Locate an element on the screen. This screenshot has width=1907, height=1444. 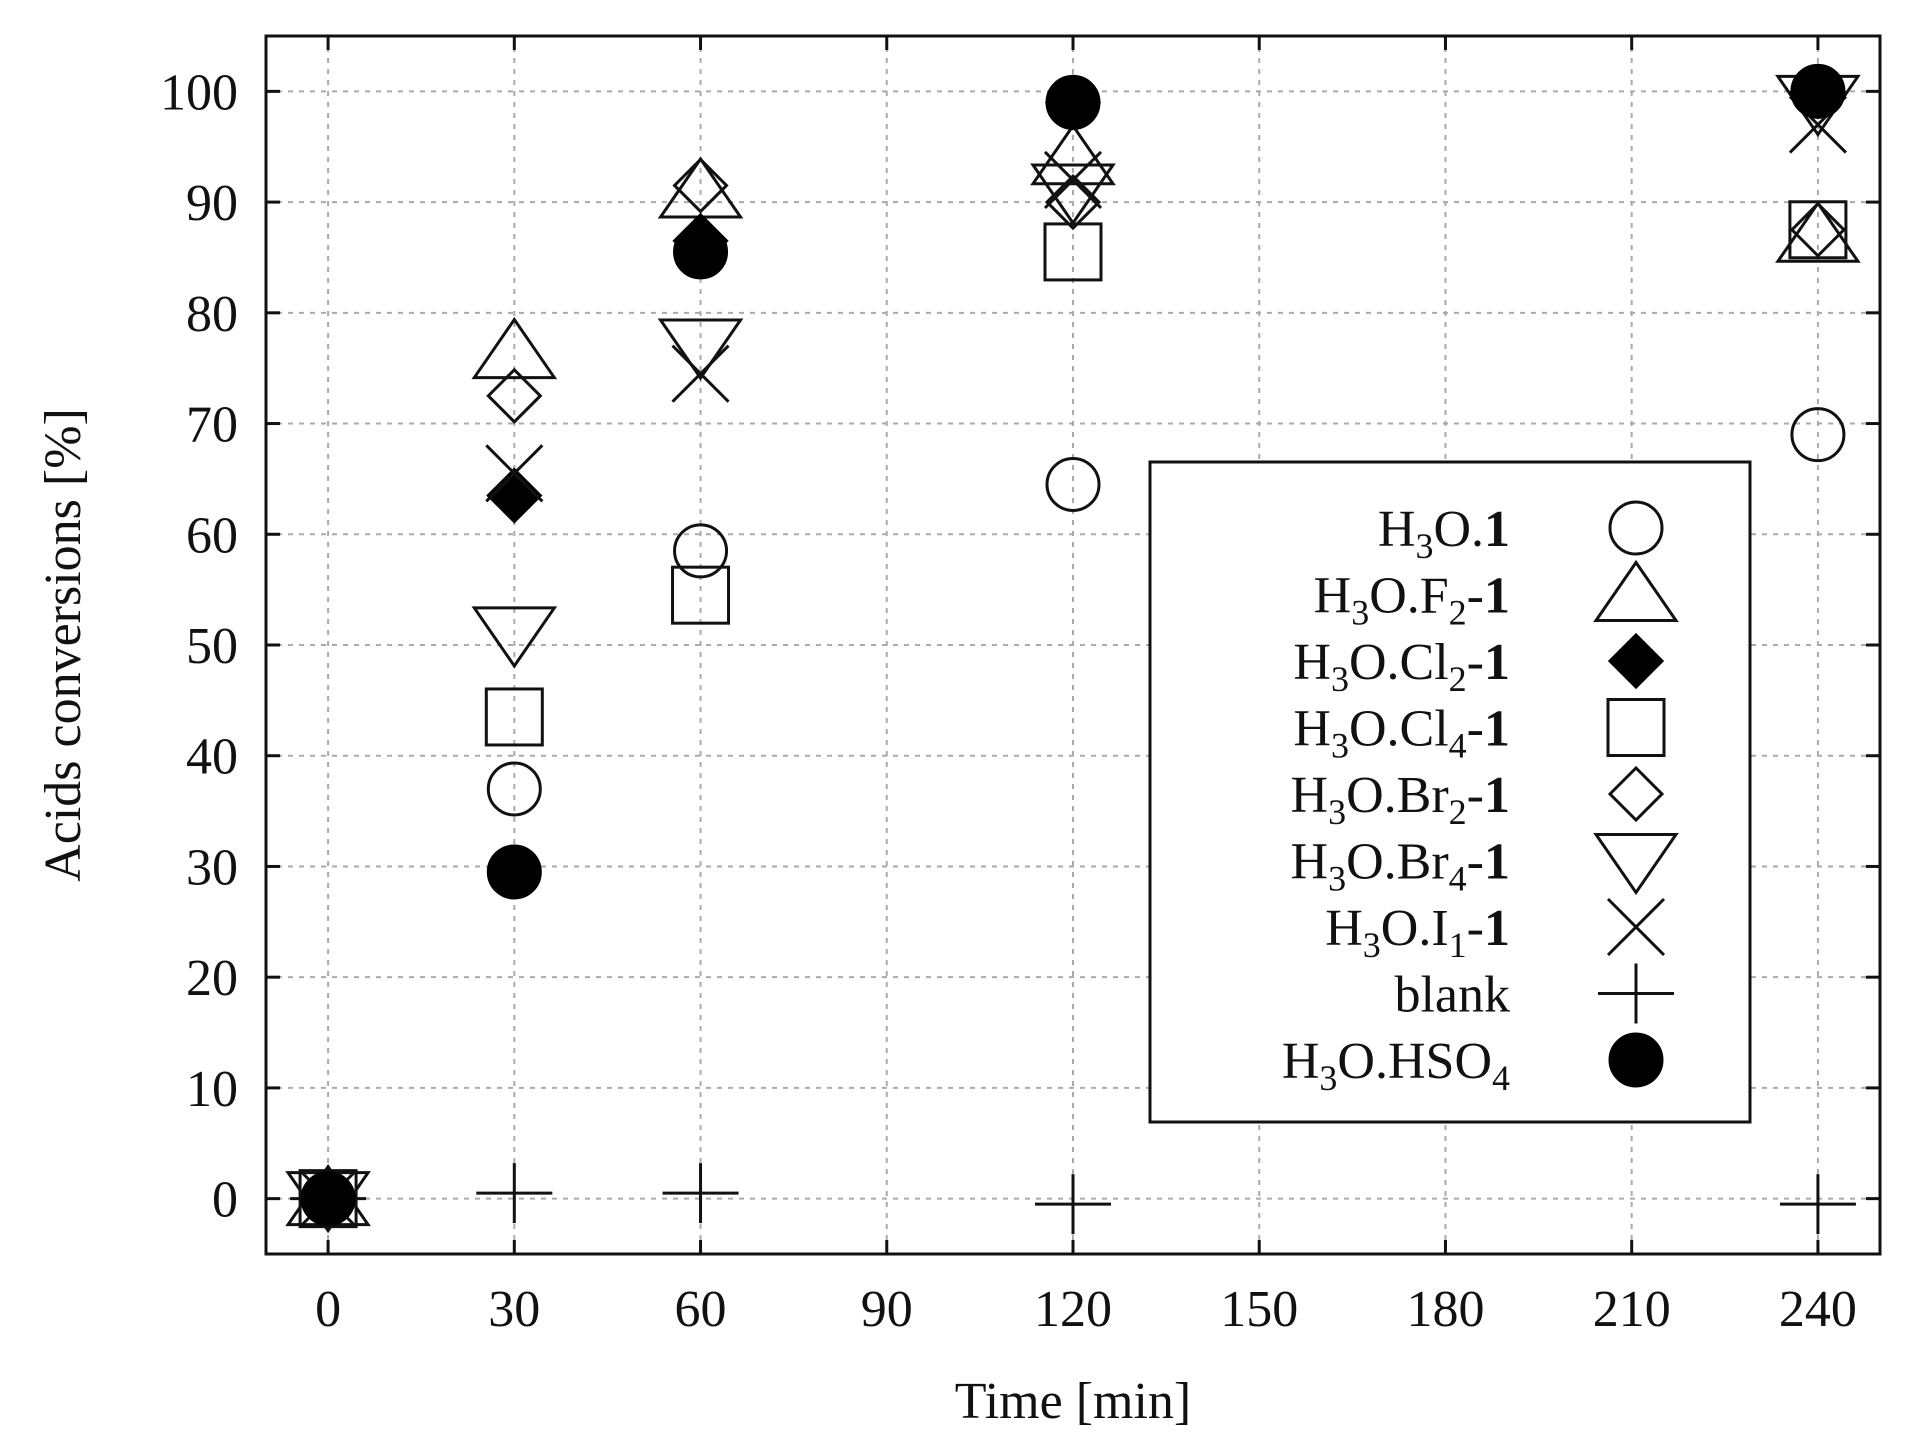
x-axis-label: Time [min] is located at coordinates (1073, 1401).